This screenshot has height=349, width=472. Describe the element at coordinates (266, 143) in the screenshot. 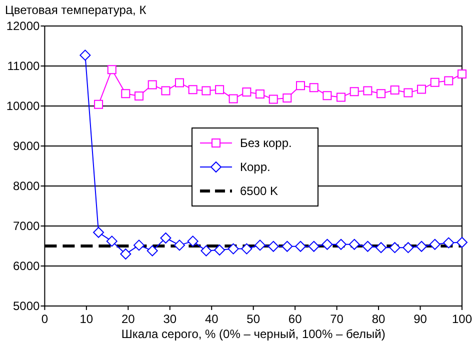

I see `legend-label: Без корр.` at that location.